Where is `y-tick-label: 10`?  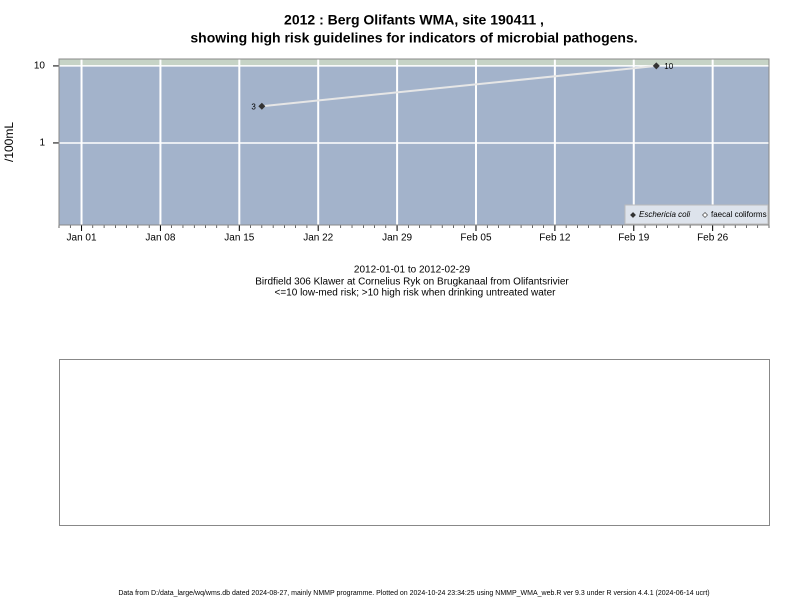
y-tick-label: 10 is located at coordinates (40, 66).